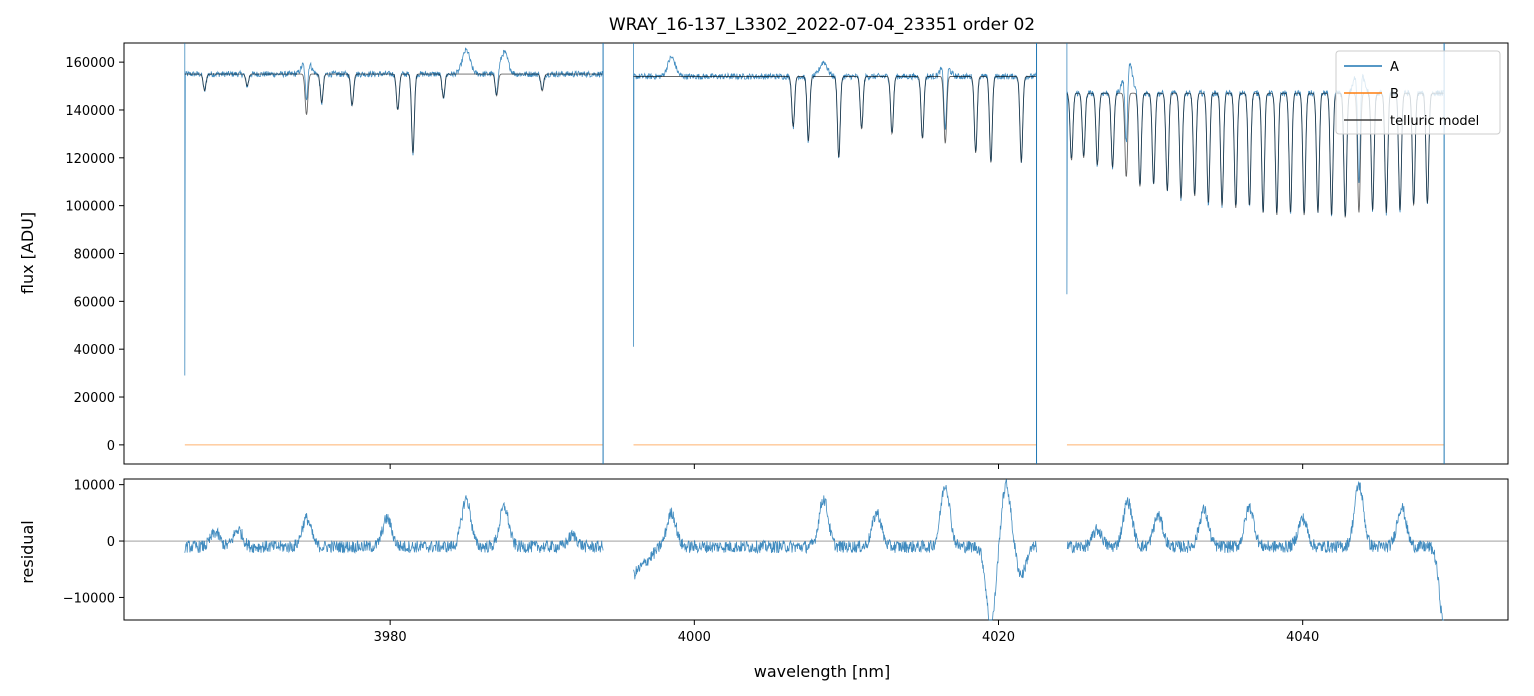  Describe the element at coordinates (90, 111) in the screenshot. I see `flux-ytick-label: 140000` at that location.